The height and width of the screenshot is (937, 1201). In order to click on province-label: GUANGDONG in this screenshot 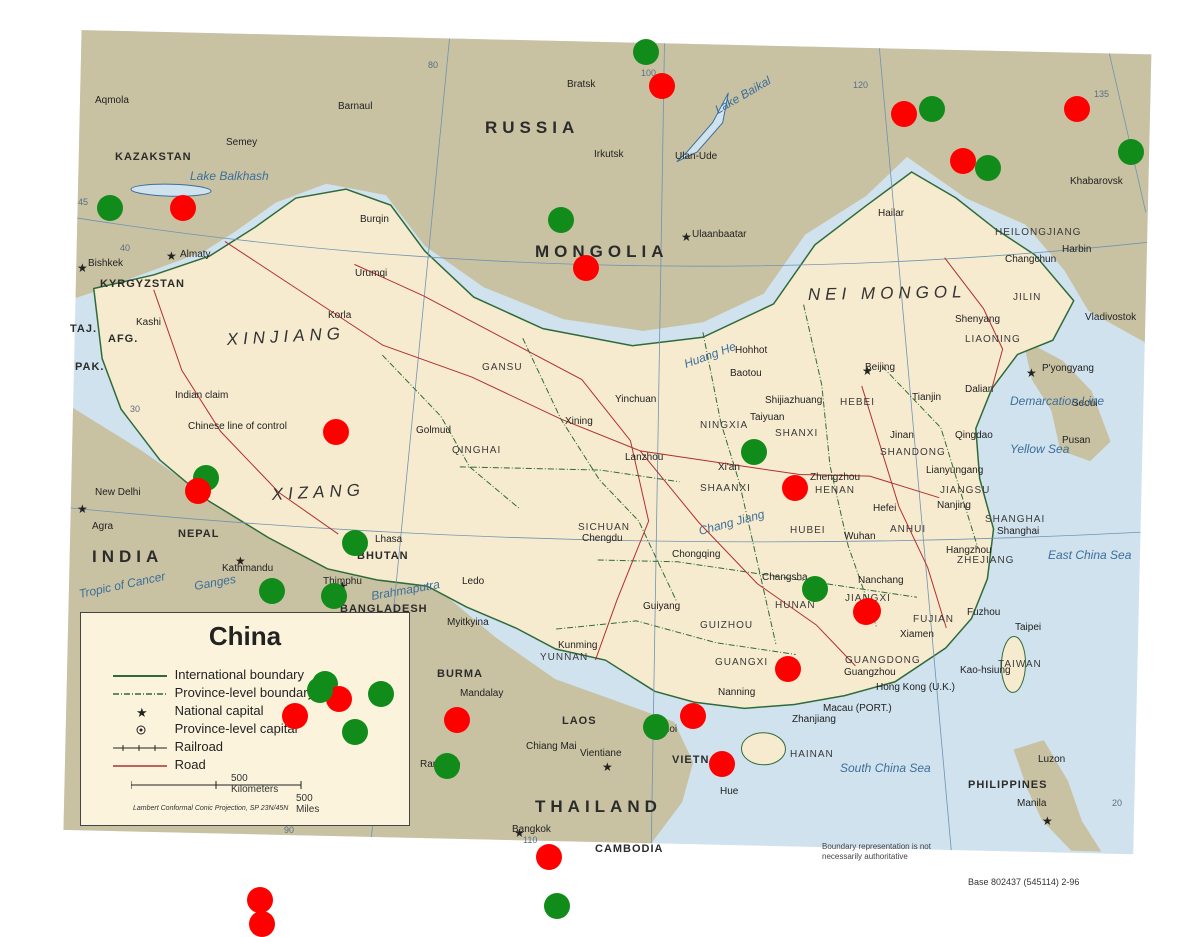, I will do `click(883, 660)`.